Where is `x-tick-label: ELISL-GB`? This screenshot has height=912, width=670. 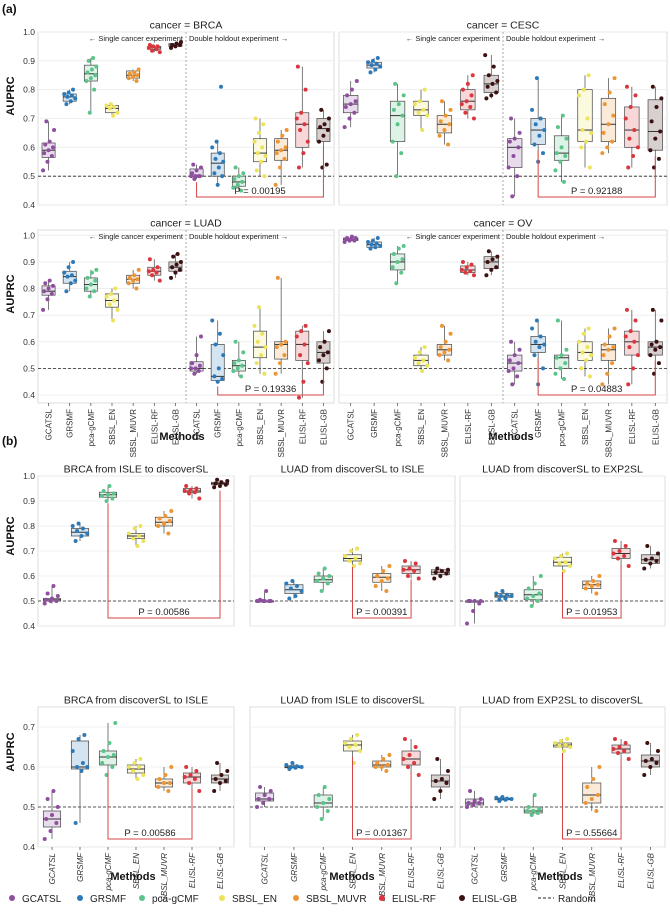 x-tick-label: ELISL-GB is located at coordinates (175, 427).